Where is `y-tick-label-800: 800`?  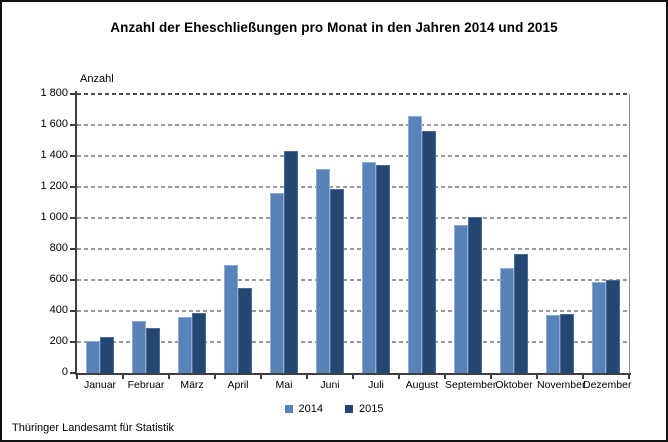 y-tick-label-800: 800 is located at coordinates (58, 248).